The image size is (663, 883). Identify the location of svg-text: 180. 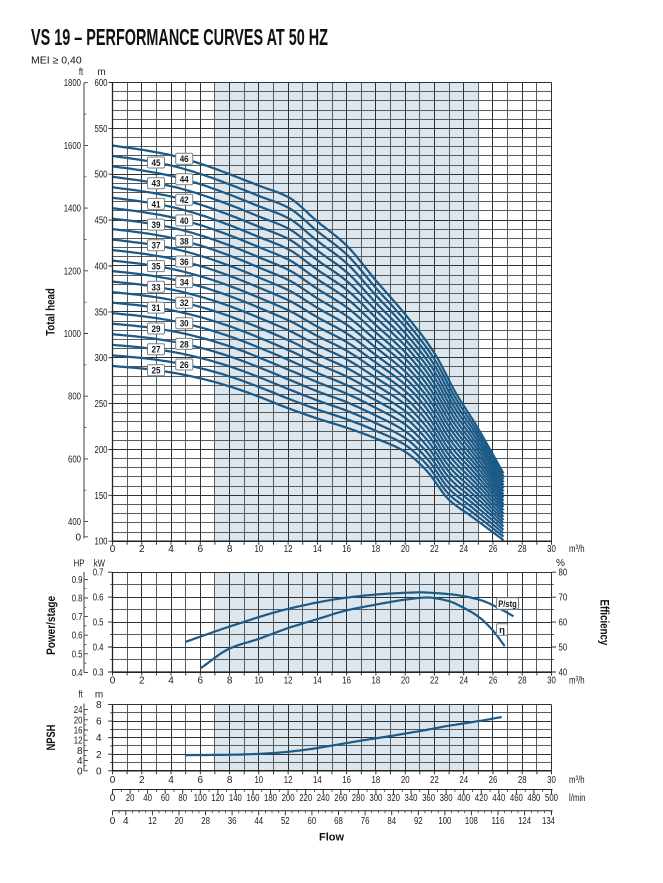
(270, 798).